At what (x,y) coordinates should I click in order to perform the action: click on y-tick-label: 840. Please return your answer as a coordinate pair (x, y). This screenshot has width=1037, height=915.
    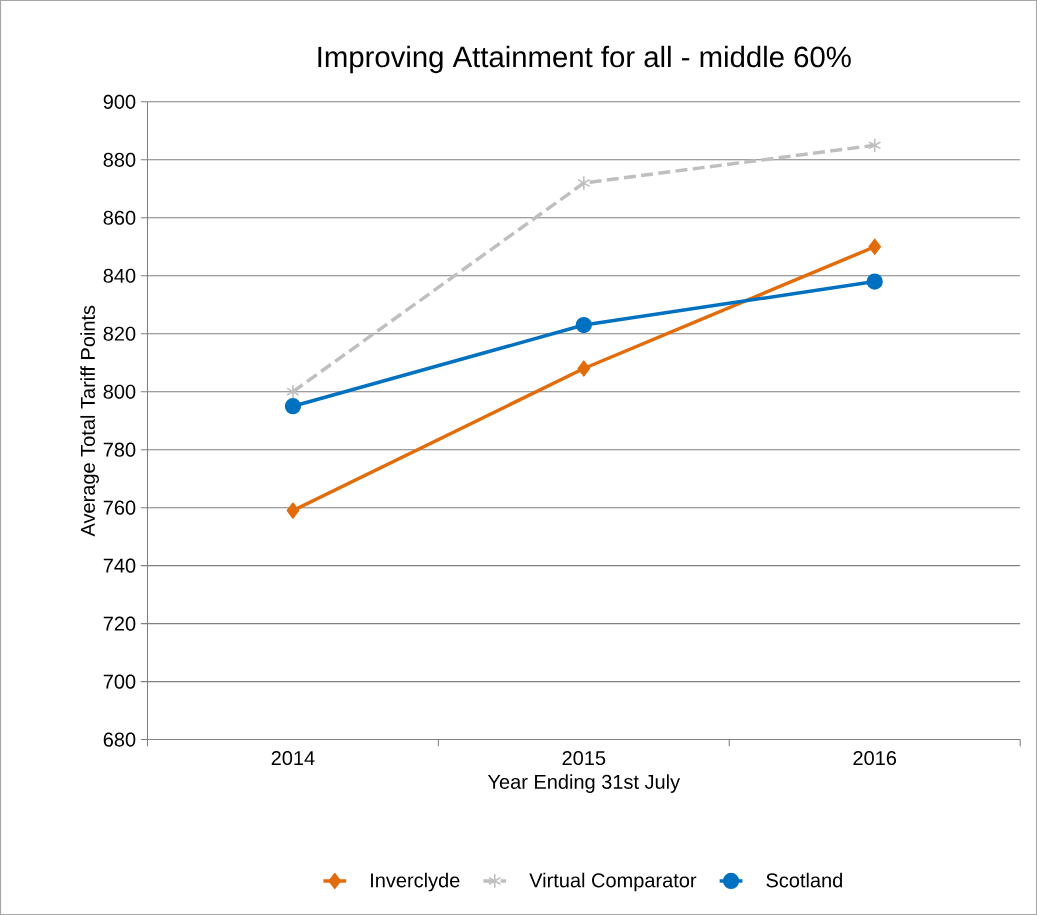
    Looking at the image, I should click on (119, 275).